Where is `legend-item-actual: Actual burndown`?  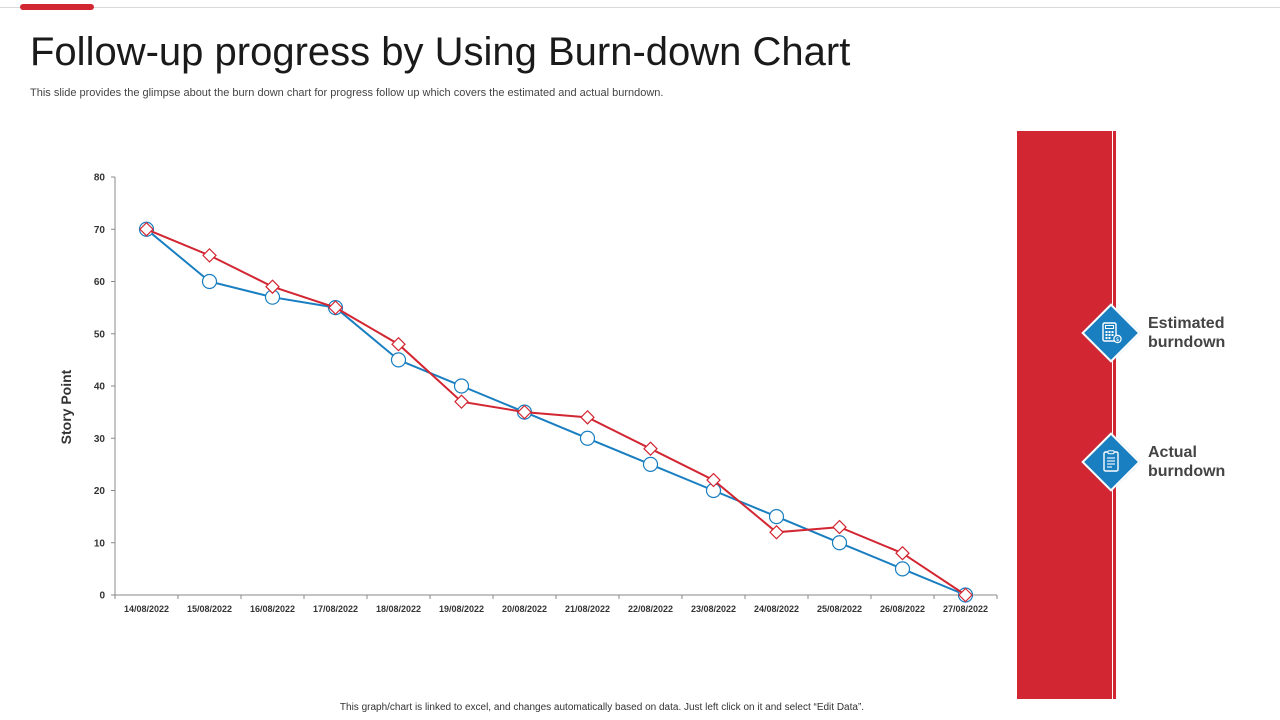
legend-item-actual: Actual burndown is located at coordinates (1176, 462).